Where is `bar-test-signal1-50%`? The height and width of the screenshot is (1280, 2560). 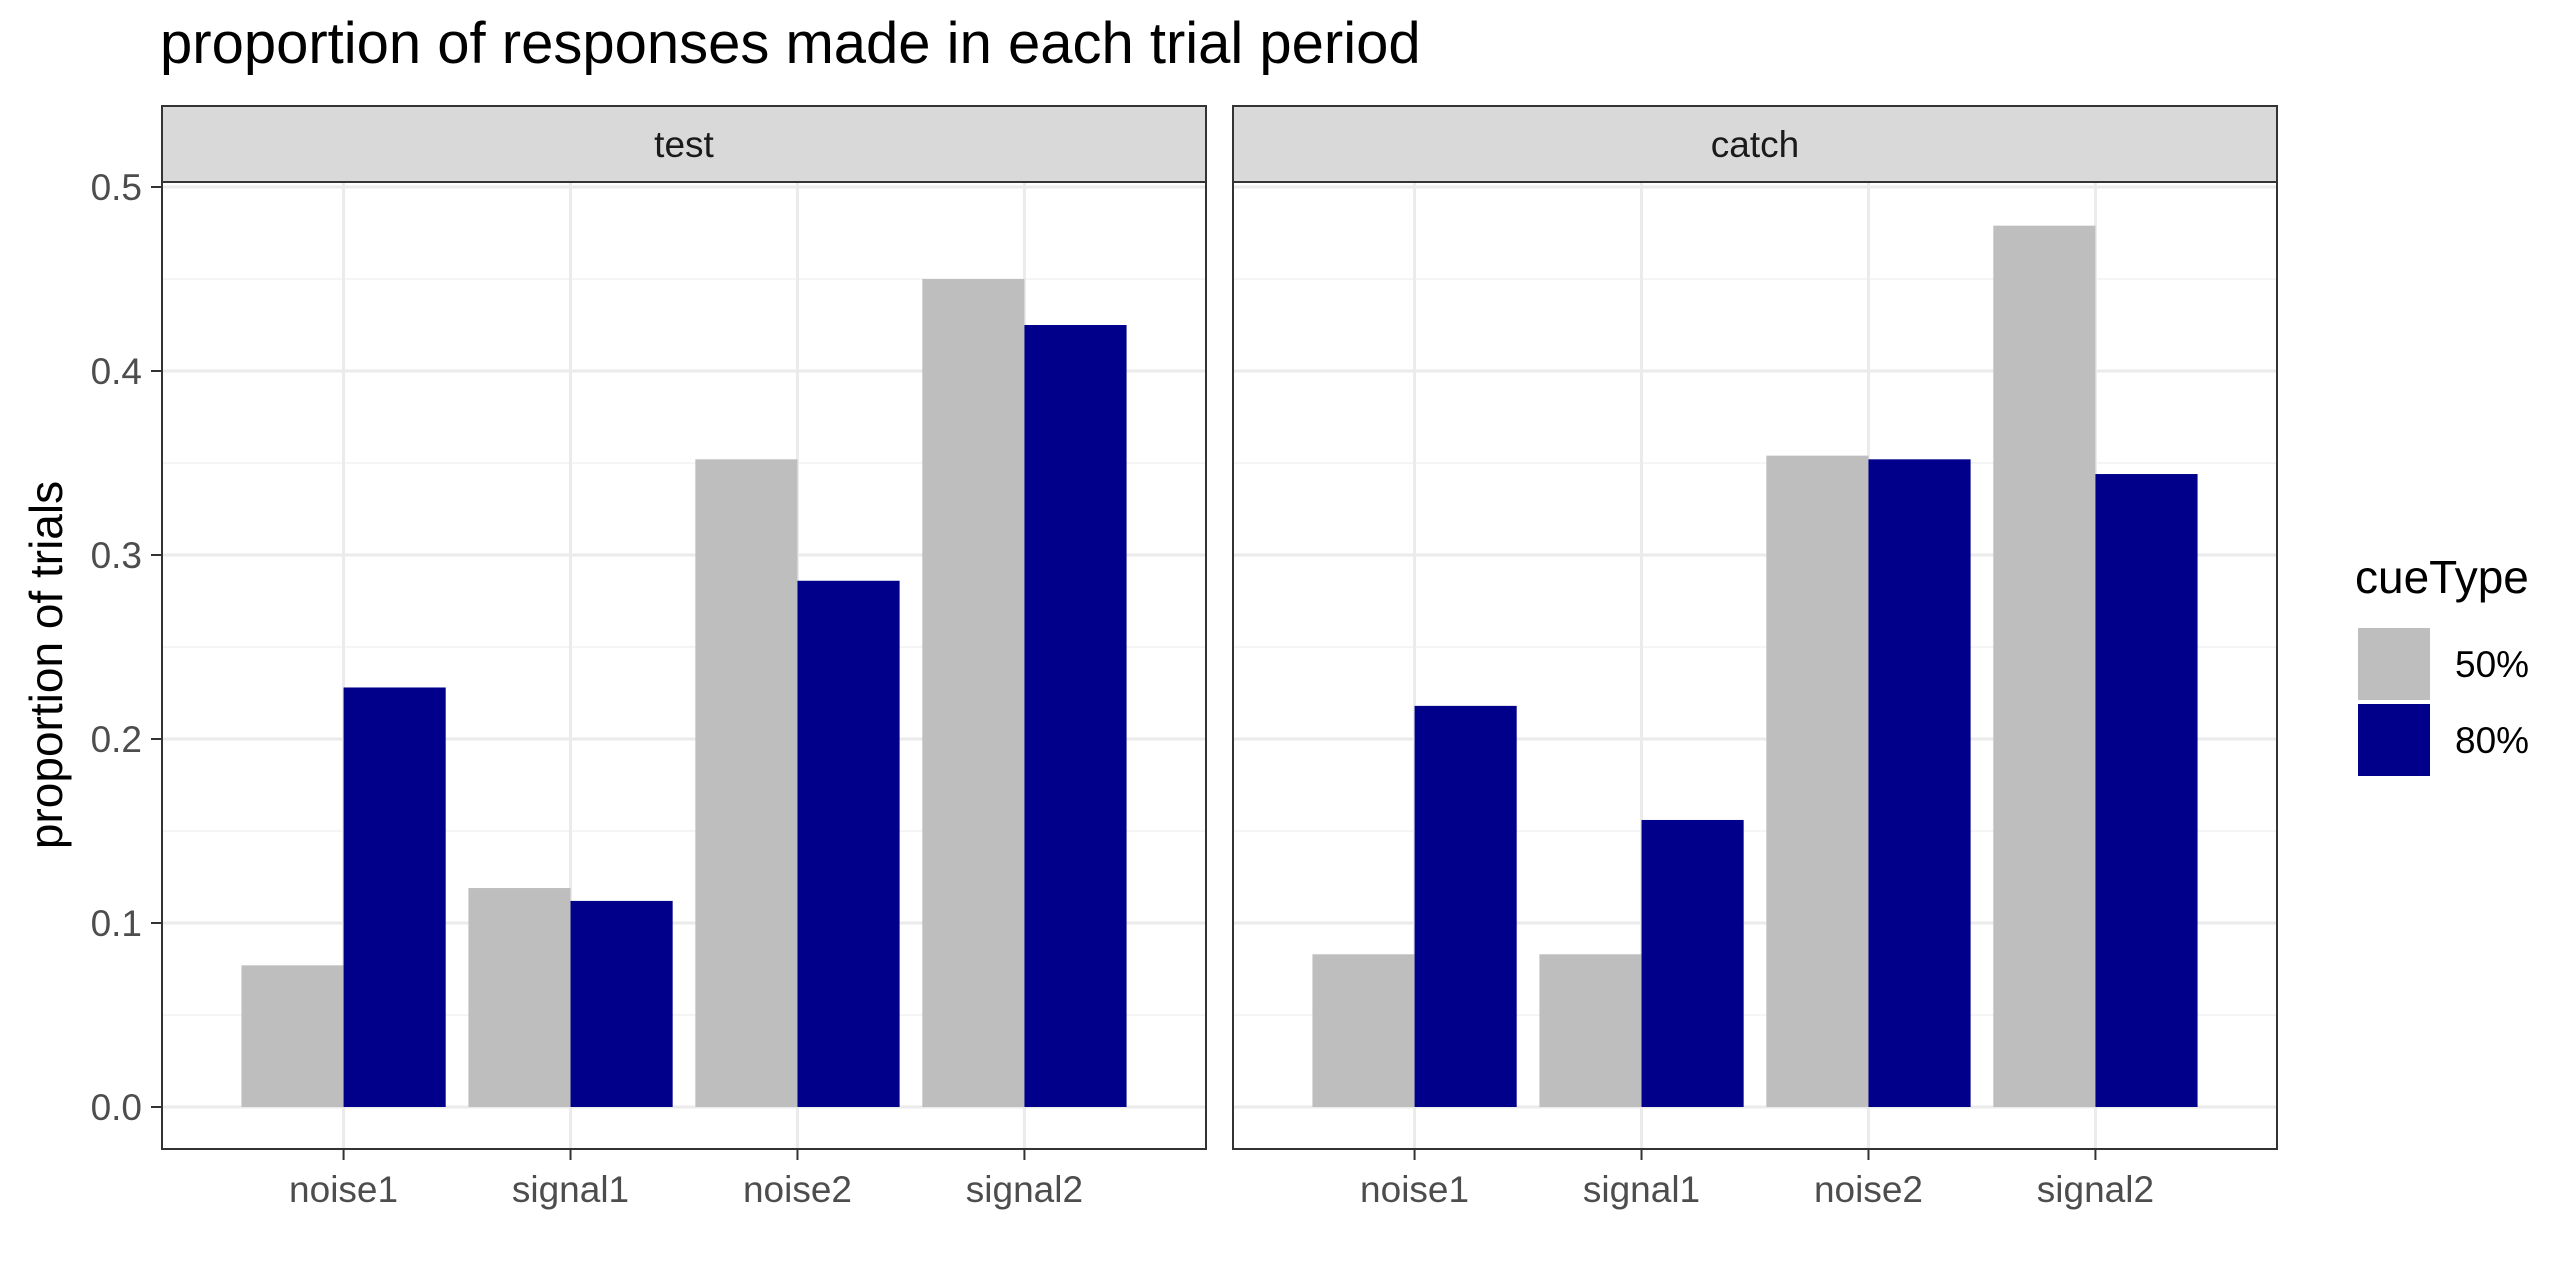 bar-test-signal1-50% is located at coordinates (519, 997).